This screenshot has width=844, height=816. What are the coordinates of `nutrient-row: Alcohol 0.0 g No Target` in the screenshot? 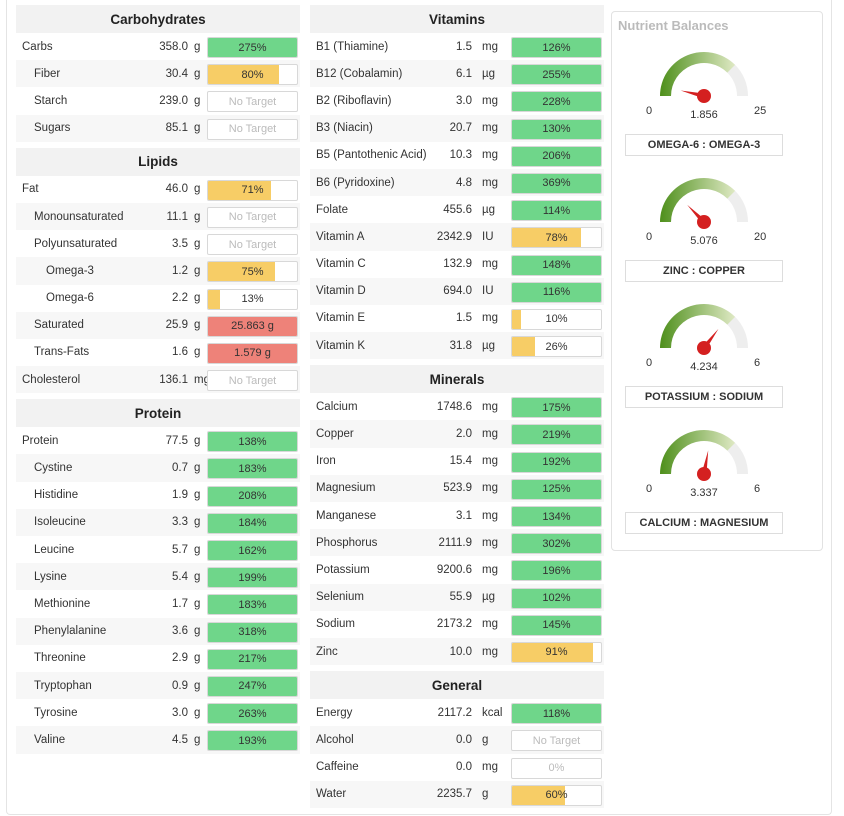 It's located at (457, 740).